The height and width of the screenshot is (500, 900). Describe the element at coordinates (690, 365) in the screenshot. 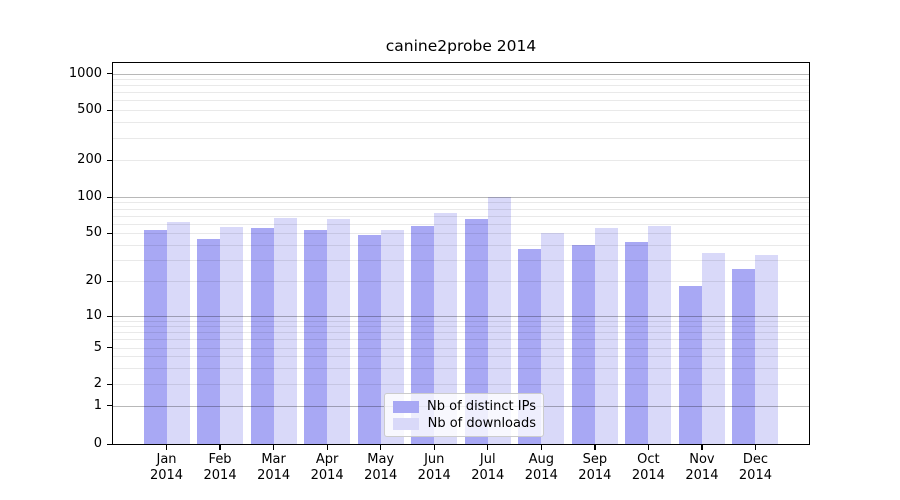

I see `bar-distinct-ips-nov` at that location.